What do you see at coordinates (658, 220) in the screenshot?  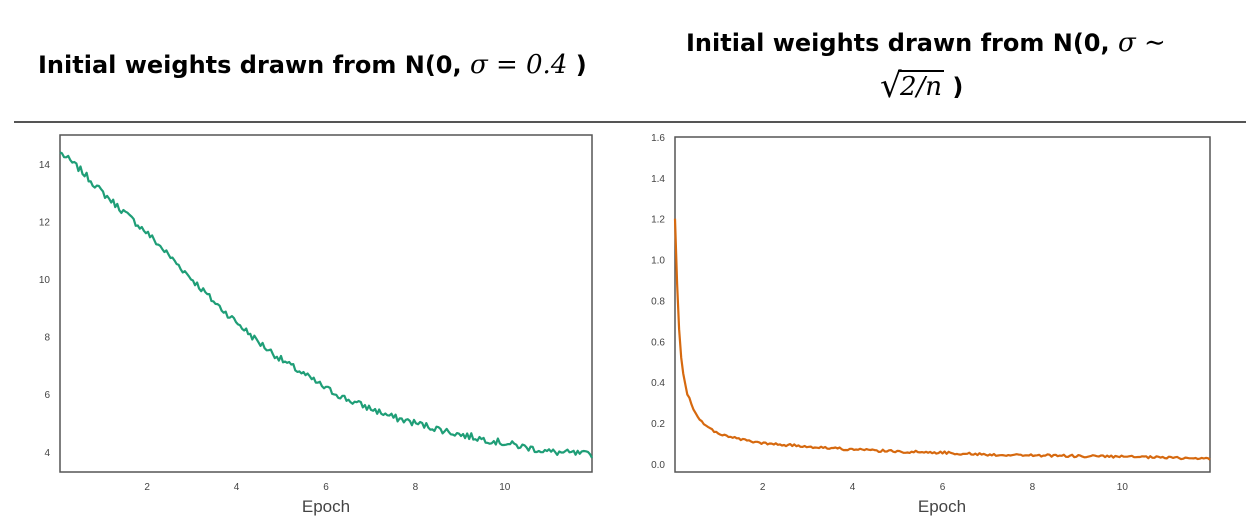 I see `y-tick-label: 1.2` at bounding box center [658, 220].